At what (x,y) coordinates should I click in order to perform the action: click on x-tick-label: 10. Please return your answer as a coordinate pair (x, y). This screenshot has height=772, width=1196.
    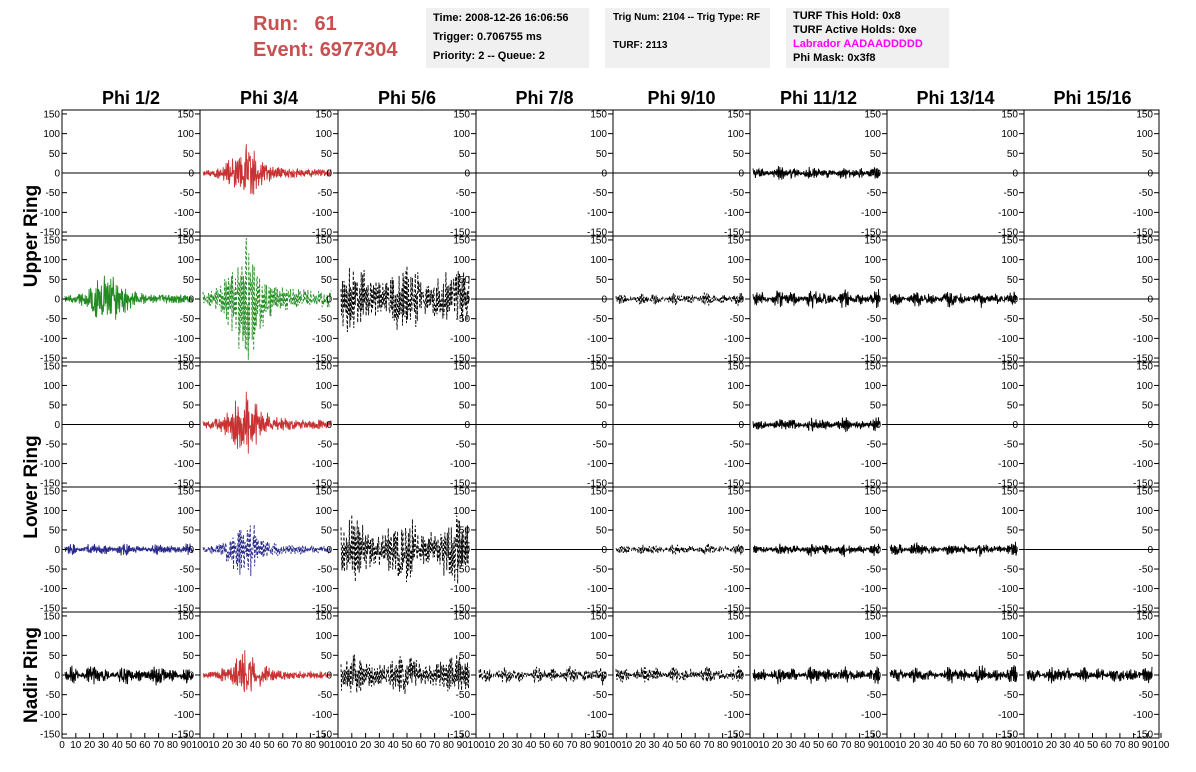
    Looking at the image, I should click on (901, 745).